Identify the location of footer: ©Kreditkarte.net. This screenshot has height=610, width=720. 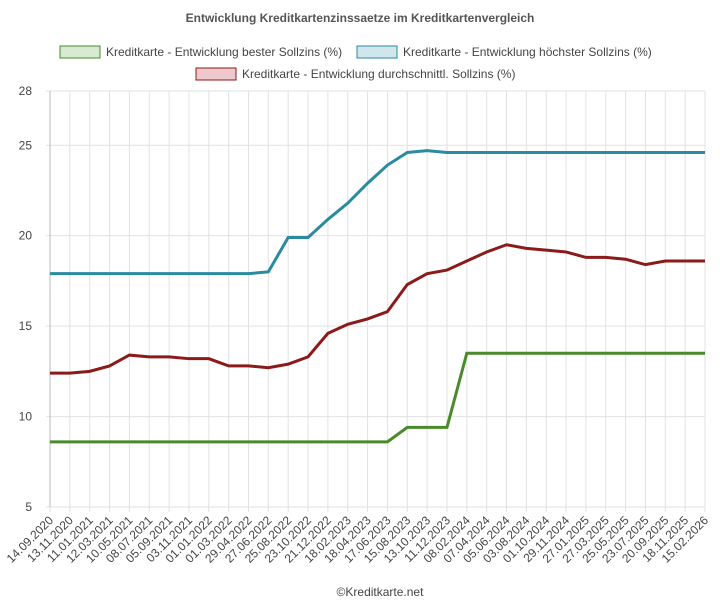
(381, 592).